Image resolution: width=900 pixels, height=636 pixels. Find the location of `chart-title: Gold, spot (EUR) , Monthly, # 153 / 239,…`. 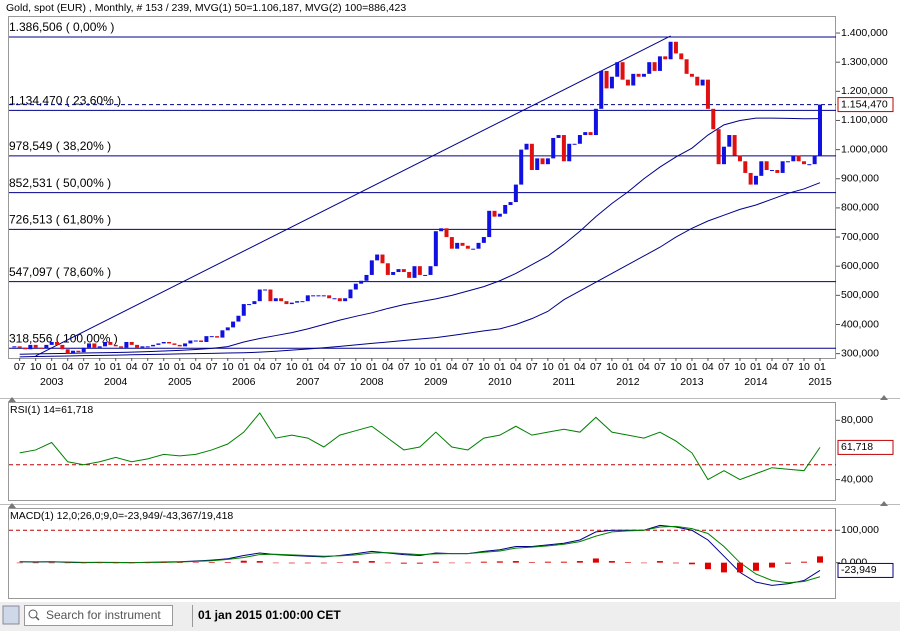

chart-title: Gold, spot (EUR) , Monthly, # 153 / 239,… is located at coordinates (206, 8).